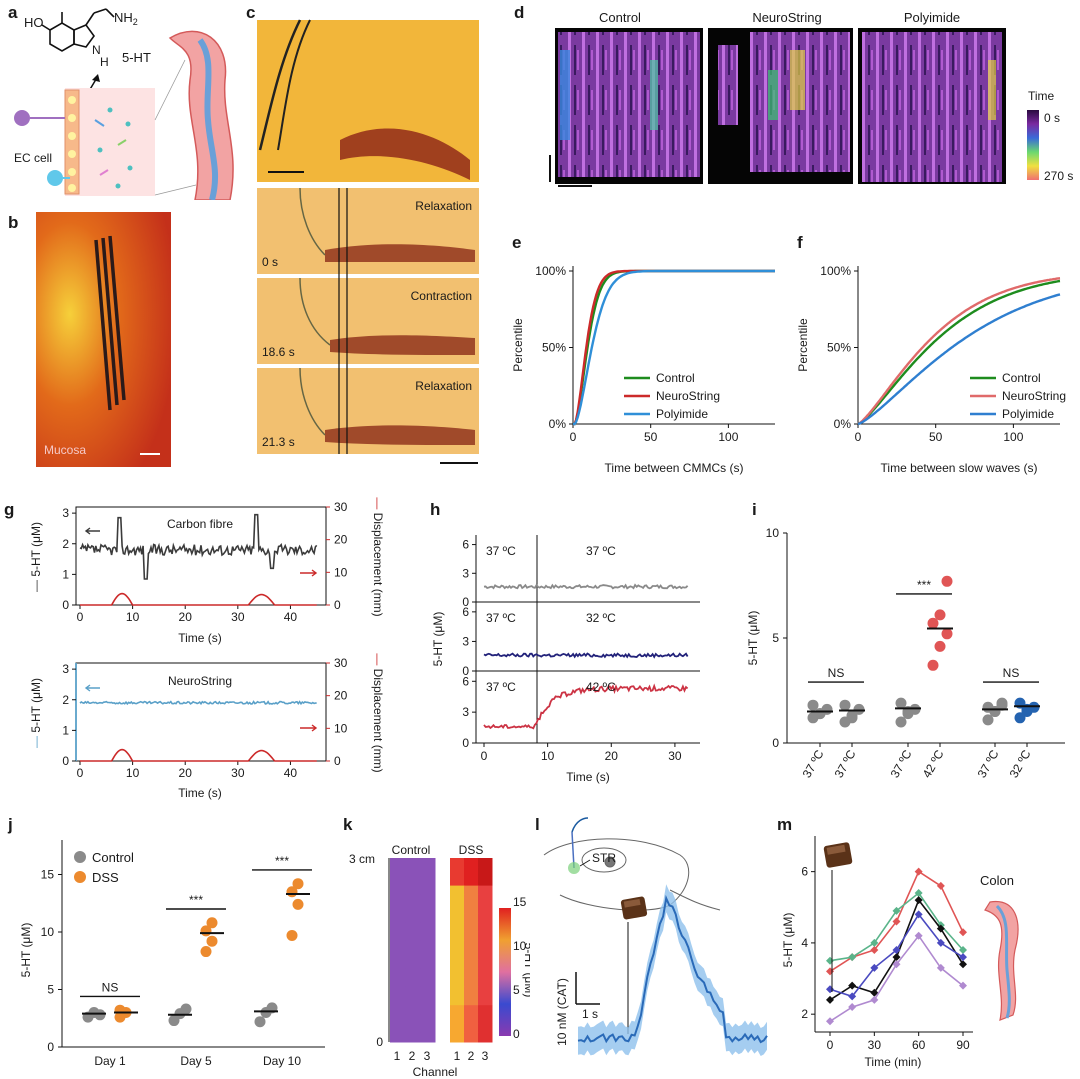 This screenshot has height=1079, width=1080. I want to click on mouse-head-icon, so click(632, 874).